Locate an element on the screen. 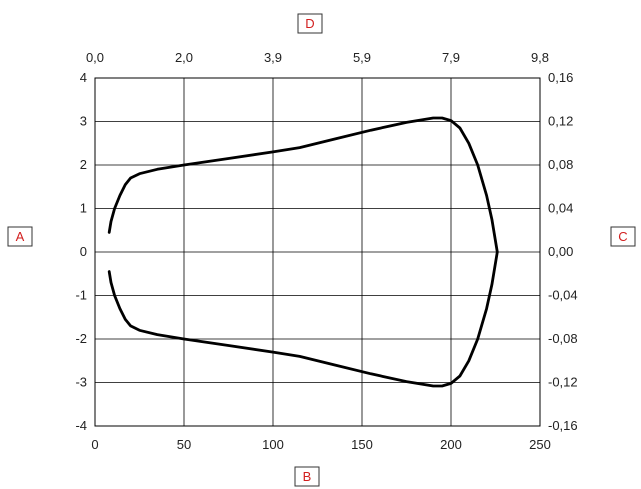  y-right-tick-label: 0,16 is located at coordinates (560, 77).